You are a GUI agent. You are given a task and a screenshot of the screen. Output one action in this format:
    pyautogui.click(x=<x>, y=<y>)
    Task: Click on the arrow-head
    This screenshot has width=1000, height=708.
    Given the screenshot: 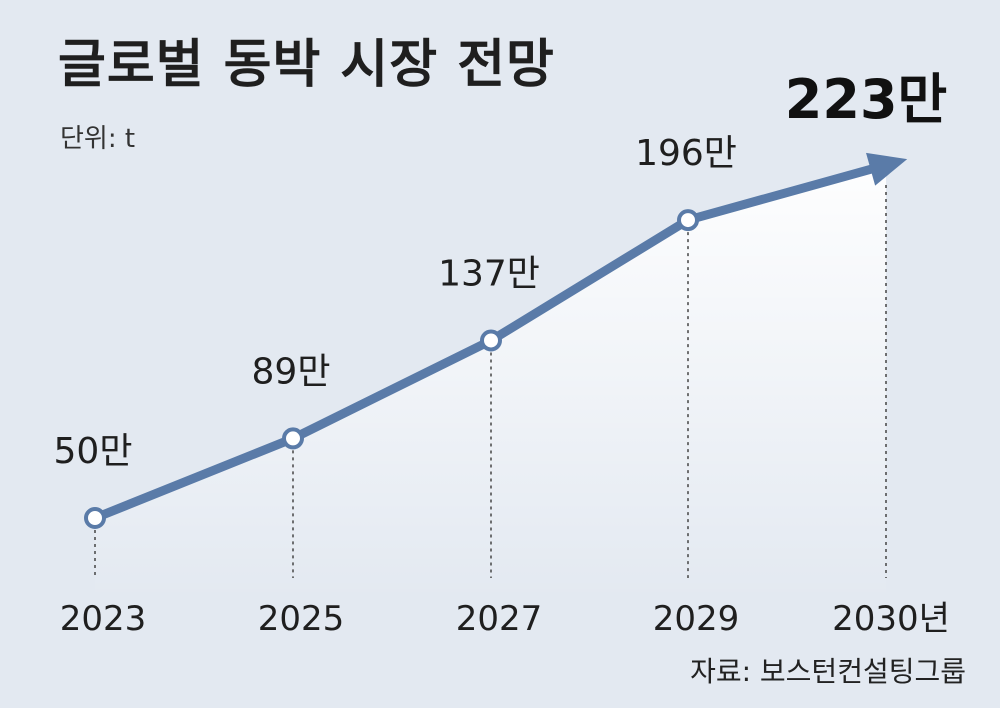 What is the action you would take?
    pyautogui.click(x=887, y=169)
    